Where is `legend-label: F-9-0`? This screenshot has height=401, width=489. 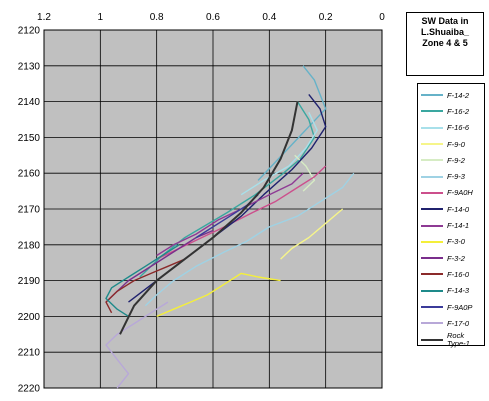
legend-label: F-9-0 is located at coordinates (456, 144).